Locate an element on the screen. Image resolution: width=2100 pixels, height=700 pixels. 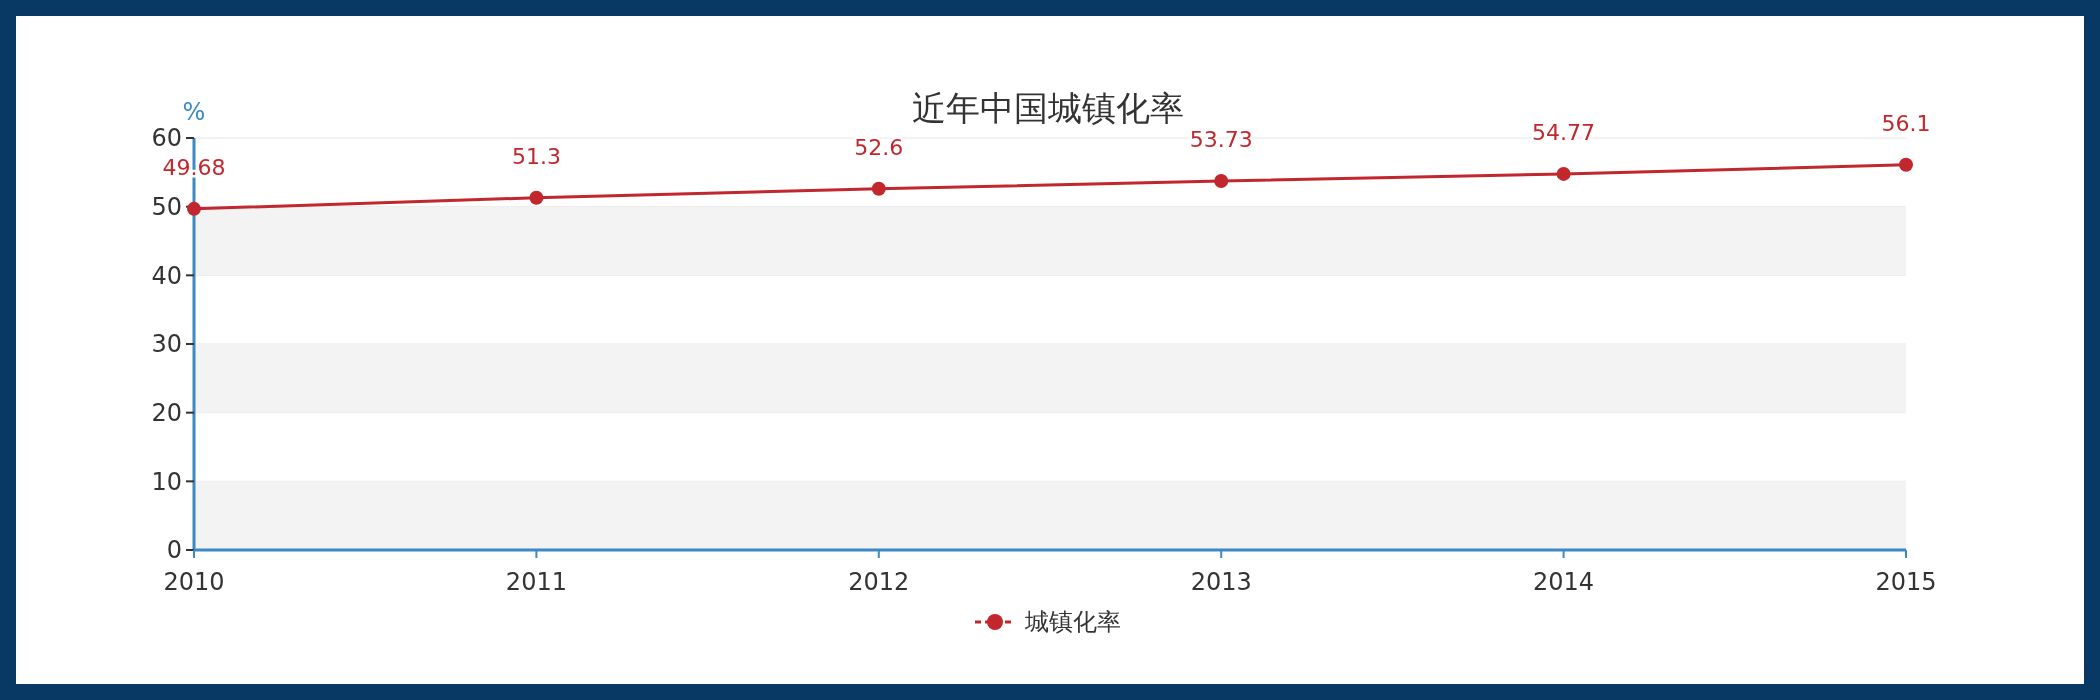
x-tick-label: 2012 is located at coordinates (879, 582).